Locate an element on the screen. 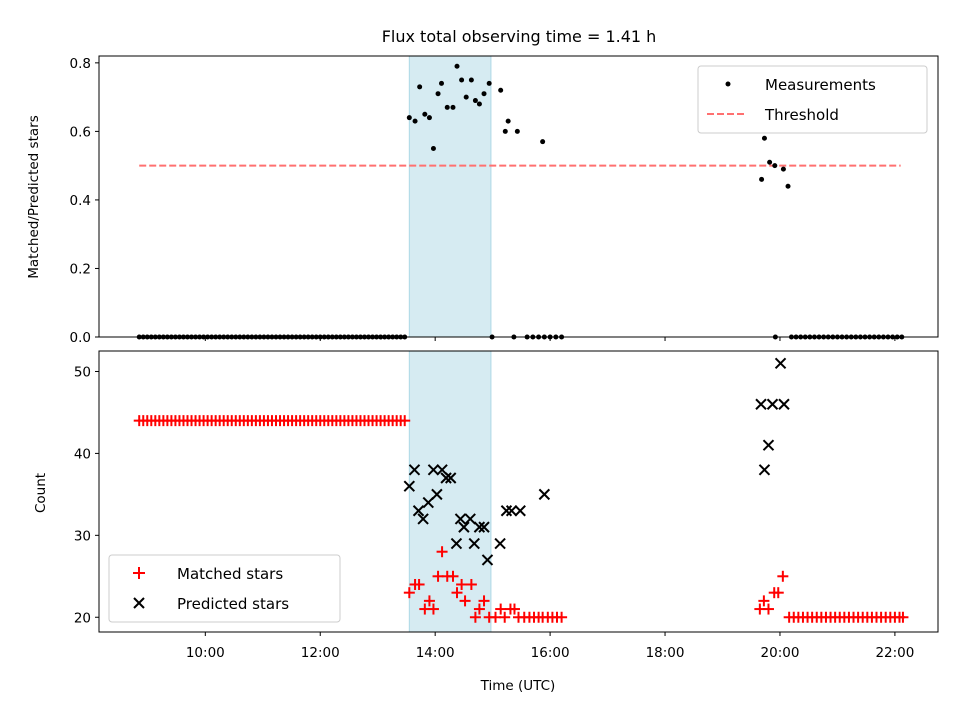 This screenshot has height=720, width=960. bottom-y-axis-label: Count is located at coordinates (41, 493).